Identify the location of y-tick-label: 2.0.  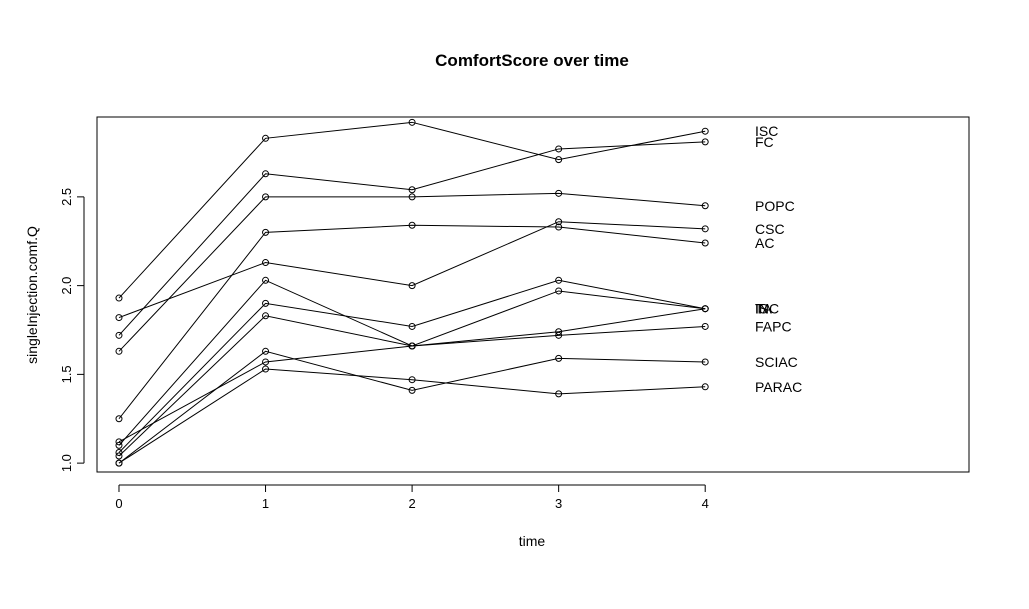
(66, 286).